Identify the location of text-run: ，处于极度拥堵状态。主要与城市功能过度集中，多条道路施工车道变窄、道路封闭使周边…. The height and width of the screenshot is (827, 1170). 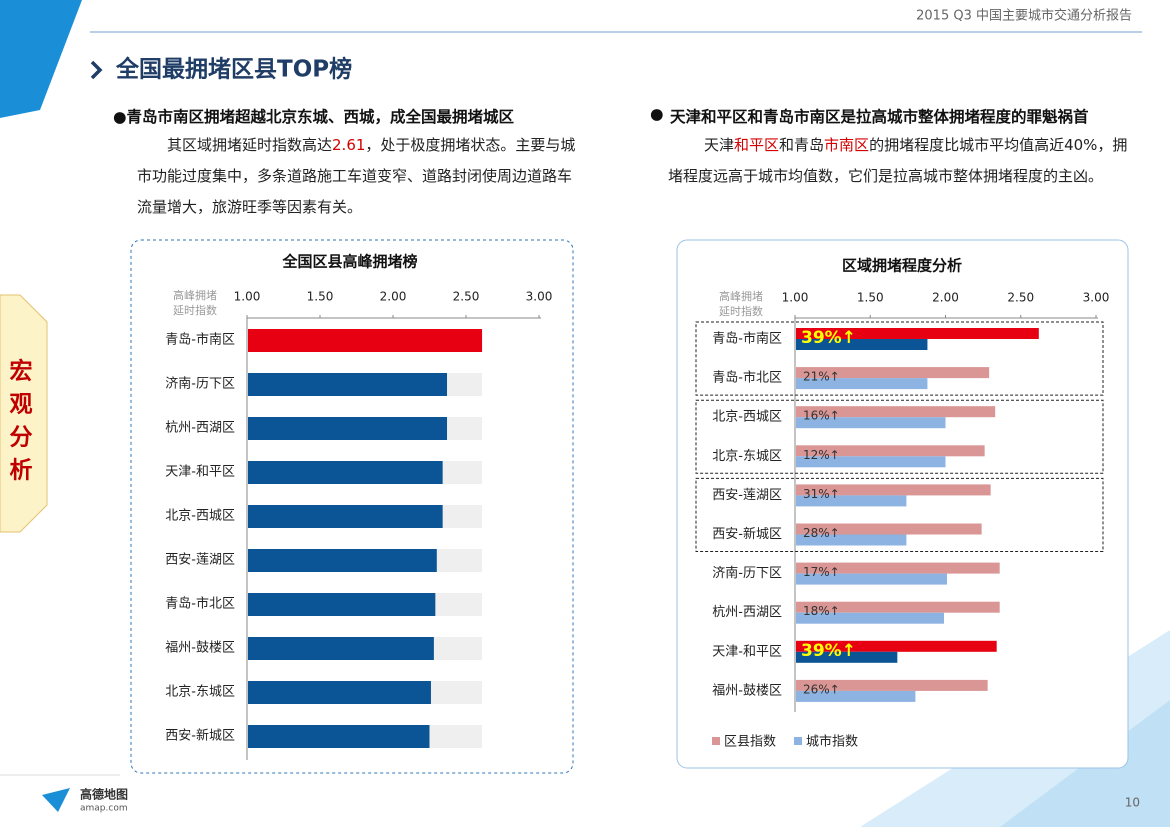
(356, 176).